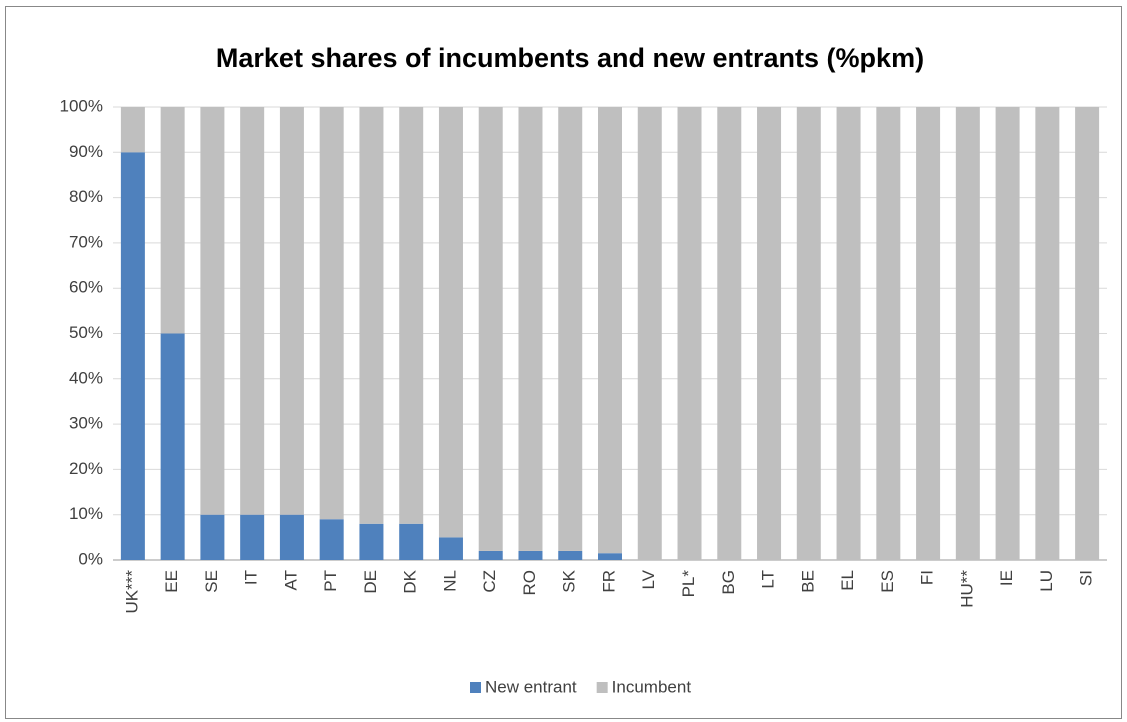  I want to click on x-tick-label: DK, so click(410, 581).